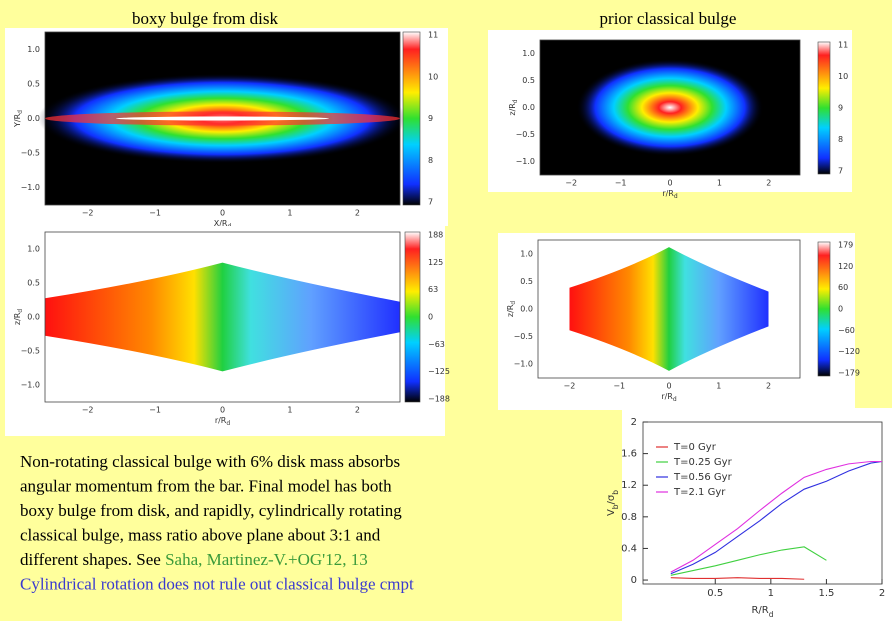 Image resolution: width=892 pixels, height=621 pixels. What do you see at coordinates (634, 422) in the screenshot?
I see `y-tick-label: 2` at bounding box center [634, 422].